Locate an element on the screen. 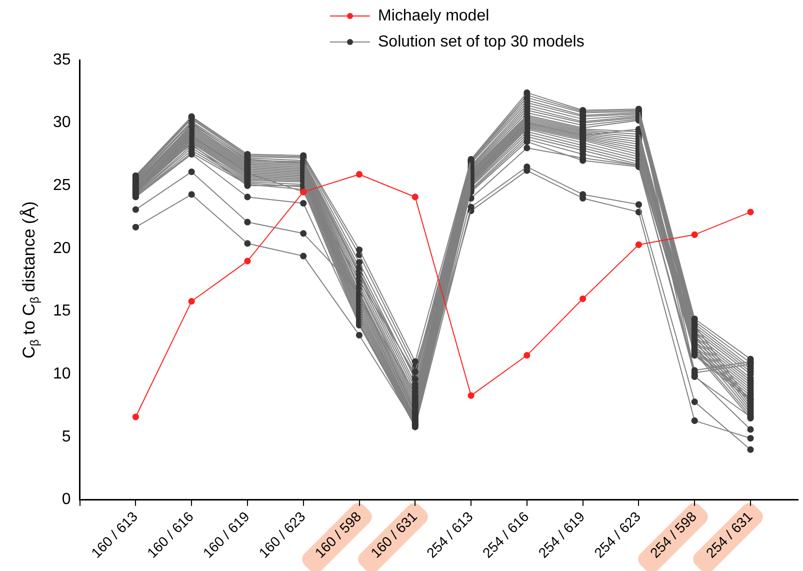  y-tick-label: 30 is located at coordinates (62, 123).